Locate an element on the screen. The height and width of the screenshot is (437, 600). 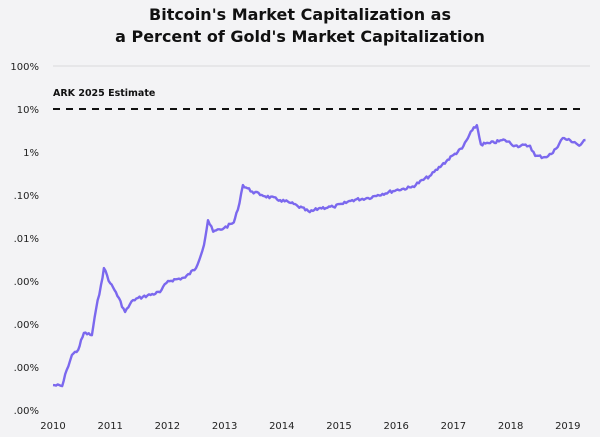
chart-title-line-1: Bitcoin's Market Capitalization as is located at coordinates (300, 14).